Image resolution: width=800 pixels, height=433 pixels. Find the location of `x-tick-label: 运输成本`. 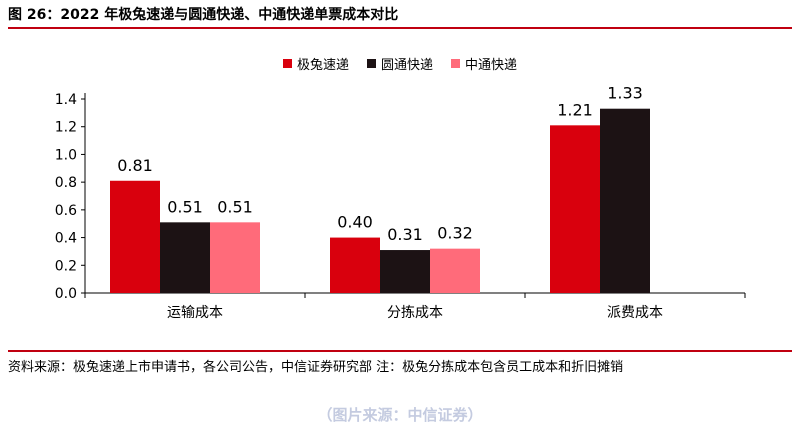

x-tick-label: 运输成本 is located at coordinates (195, 313).